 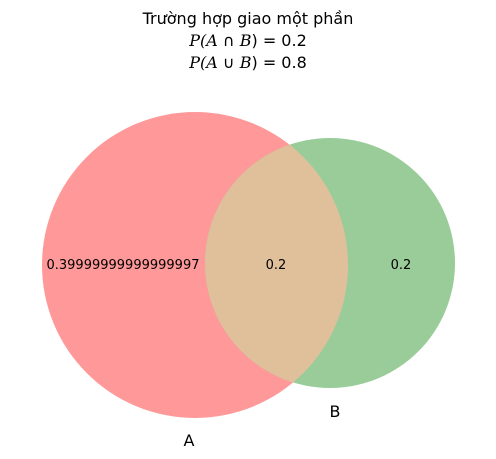 What do you see at coordinates (212, 40) in the screenshot?
I see `title-line-2-a: A` at bounding box center [212, 40].